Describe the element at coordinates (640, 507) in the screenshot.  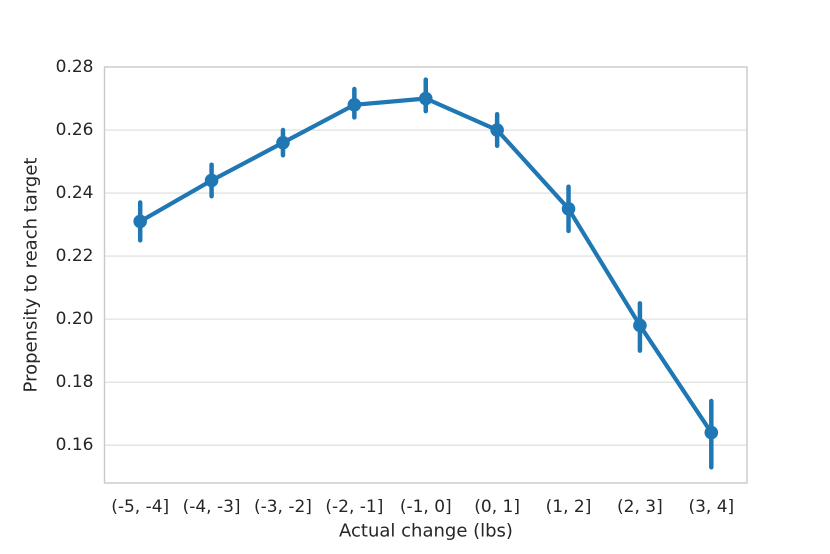
I see `x-tick-label: (2, 3]` at that location.